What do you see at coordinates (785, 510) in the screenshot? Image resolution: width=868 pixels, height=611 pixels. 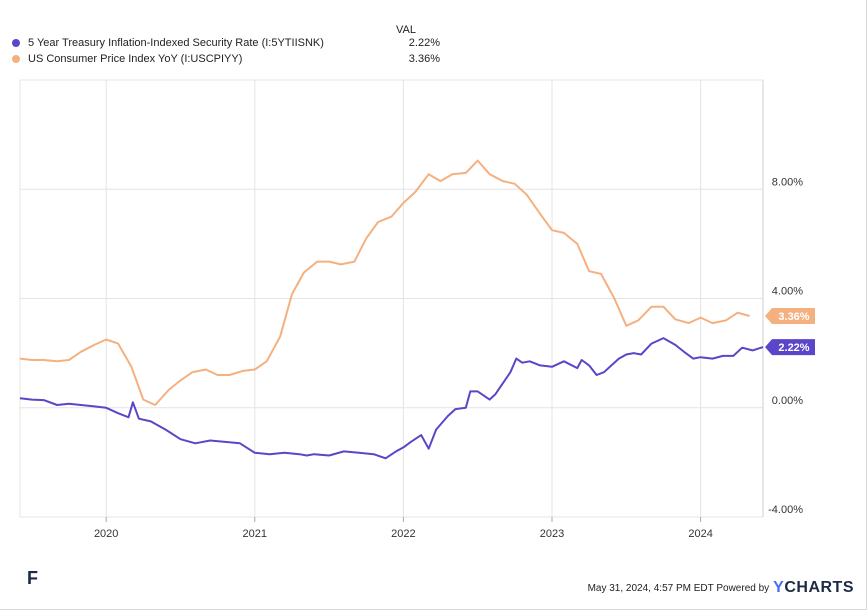 I see `y-tick-label: -4.00%` at bounding box center [785, 510].